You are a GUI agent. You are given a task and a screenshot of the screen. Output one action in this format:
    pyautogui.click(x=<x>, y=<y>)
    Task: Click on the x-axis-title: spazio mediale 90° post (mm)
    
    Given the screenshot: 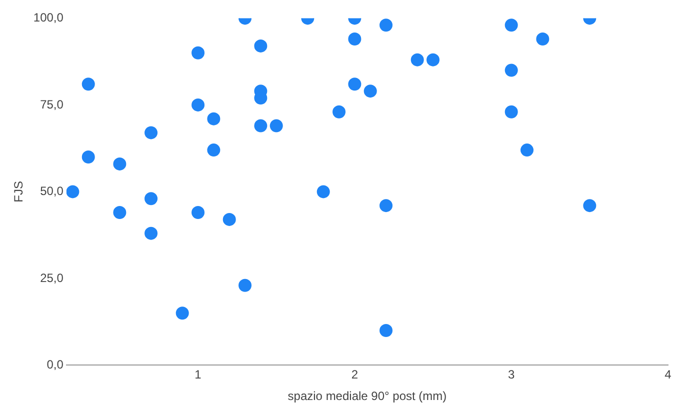 What is the action you would take?
    pyautogui.click(x=367, y=396)
    